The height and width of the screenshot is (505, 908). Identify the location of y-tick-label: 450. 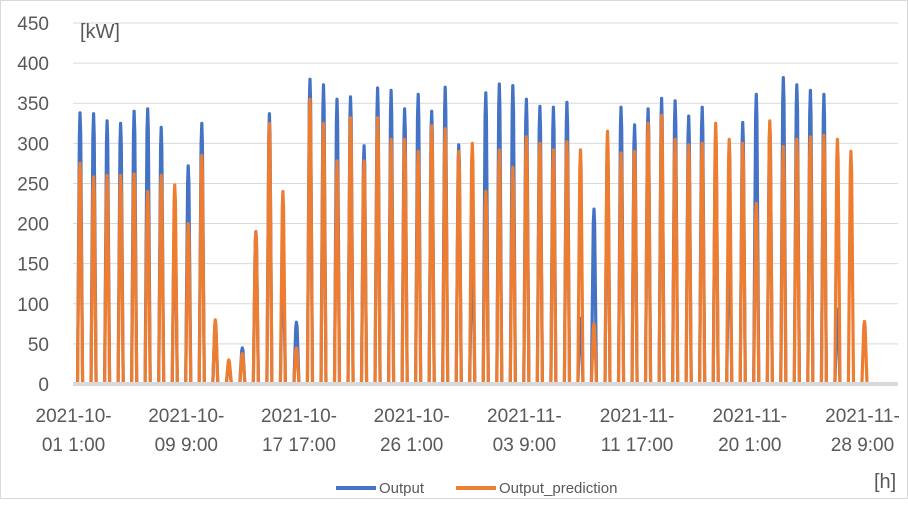
(33, 24).